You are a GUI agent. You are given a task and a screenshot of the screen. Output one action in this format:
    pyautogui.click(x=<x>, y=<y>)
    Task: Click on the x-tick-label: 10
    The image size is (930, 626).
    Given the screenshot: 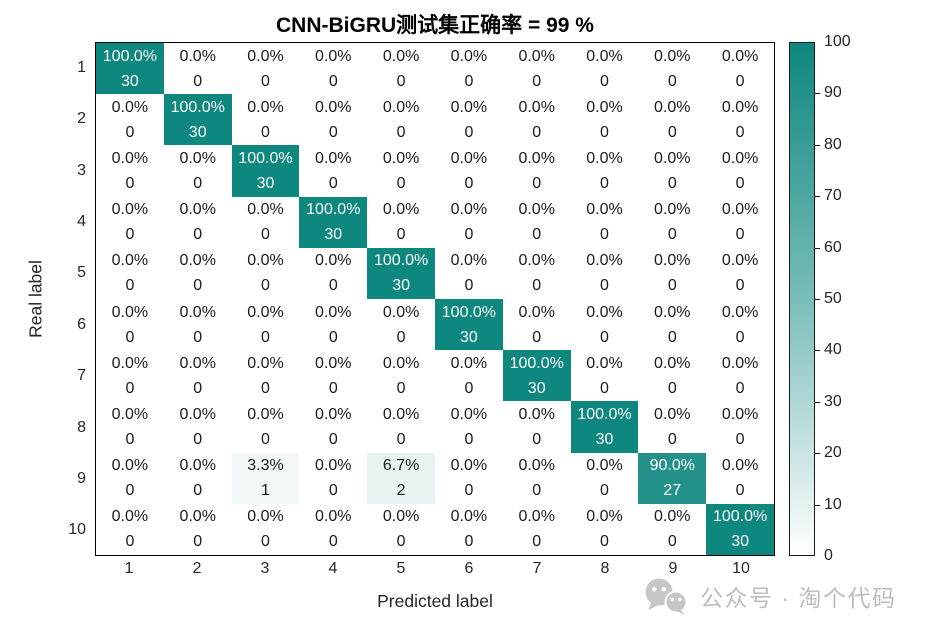 What is the action you would take?
    pyautogui.click(x=741, y=568)
    